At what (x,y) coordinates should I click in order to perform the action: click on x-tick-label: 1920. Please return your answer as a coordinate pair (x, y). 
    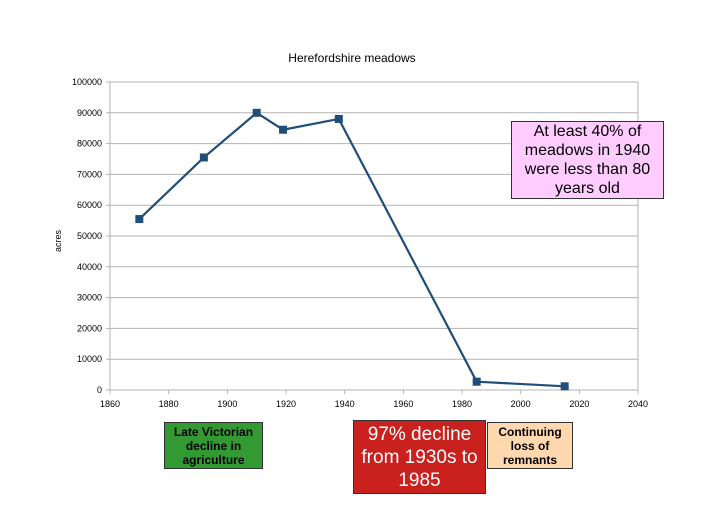
    Looking at the image, I should click on (286, 404).